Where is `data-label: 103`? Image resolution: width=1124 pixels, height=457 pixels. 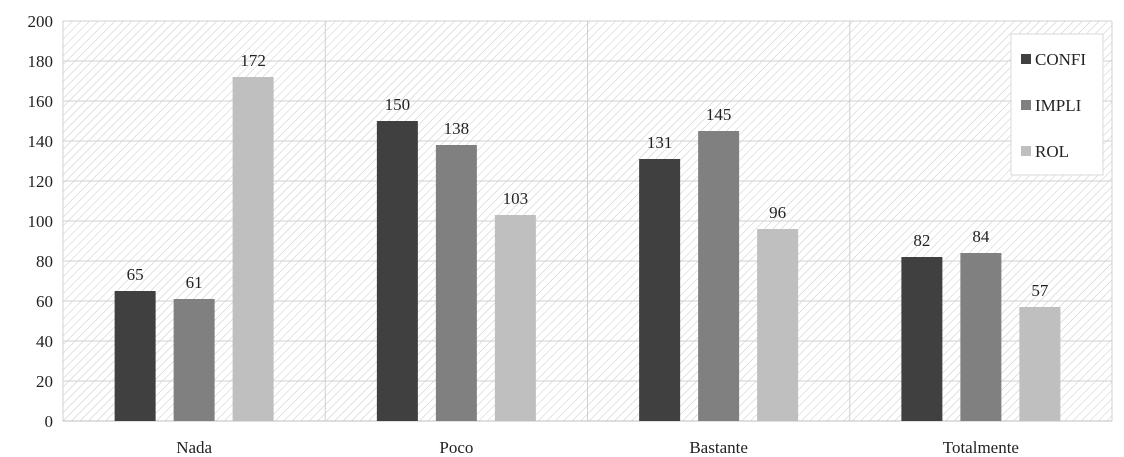
data-label: 103 is located at coordinates (516, 198).